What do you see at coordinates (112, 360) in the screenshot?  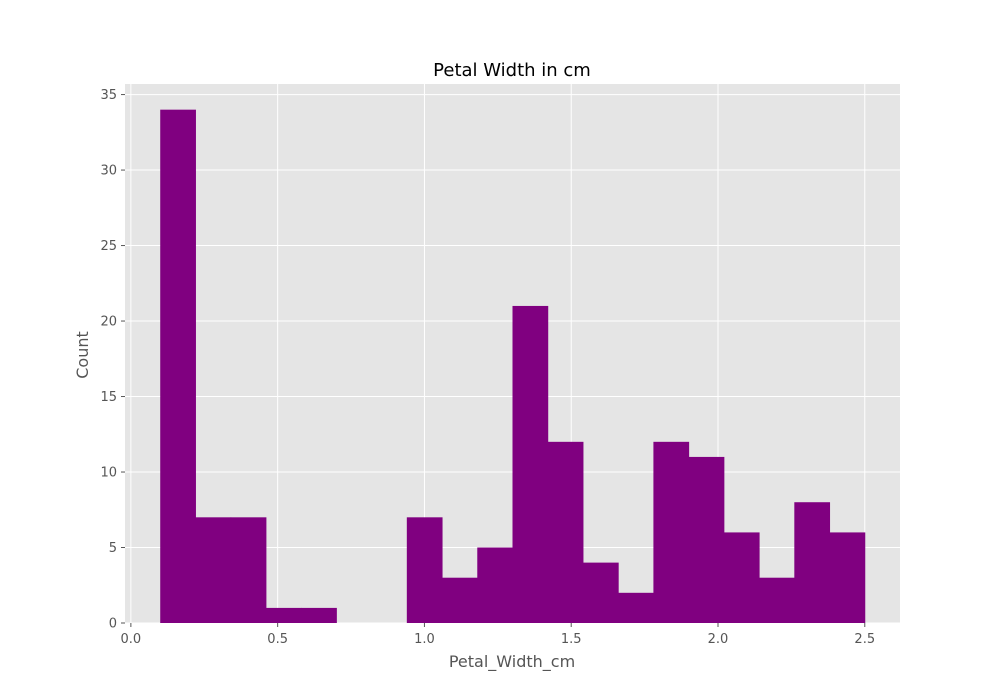 I see `y-axis-ticks: 0 5 10 15 20 25 30 35` at bounding box center [112, 360].